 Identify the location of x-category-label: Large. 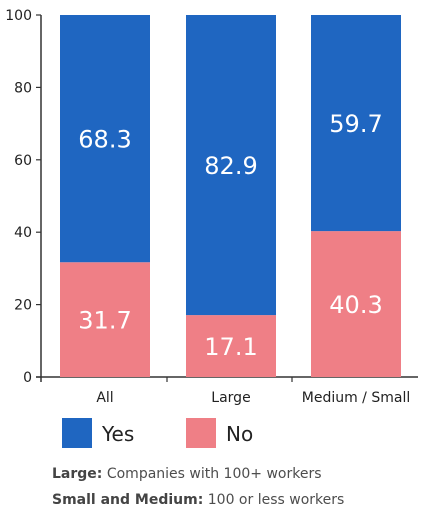
(230, 398).